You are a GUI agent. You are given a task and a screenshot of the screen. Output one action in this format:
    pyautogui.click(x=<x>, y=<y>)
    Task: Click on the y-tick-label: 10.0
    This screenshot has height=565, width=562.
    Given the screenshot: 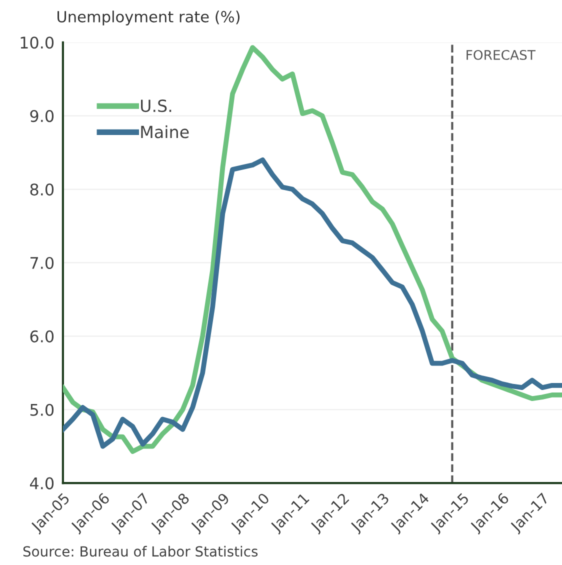 What is the action you would take?
    pyautogui.click(x=37, y=42)
    